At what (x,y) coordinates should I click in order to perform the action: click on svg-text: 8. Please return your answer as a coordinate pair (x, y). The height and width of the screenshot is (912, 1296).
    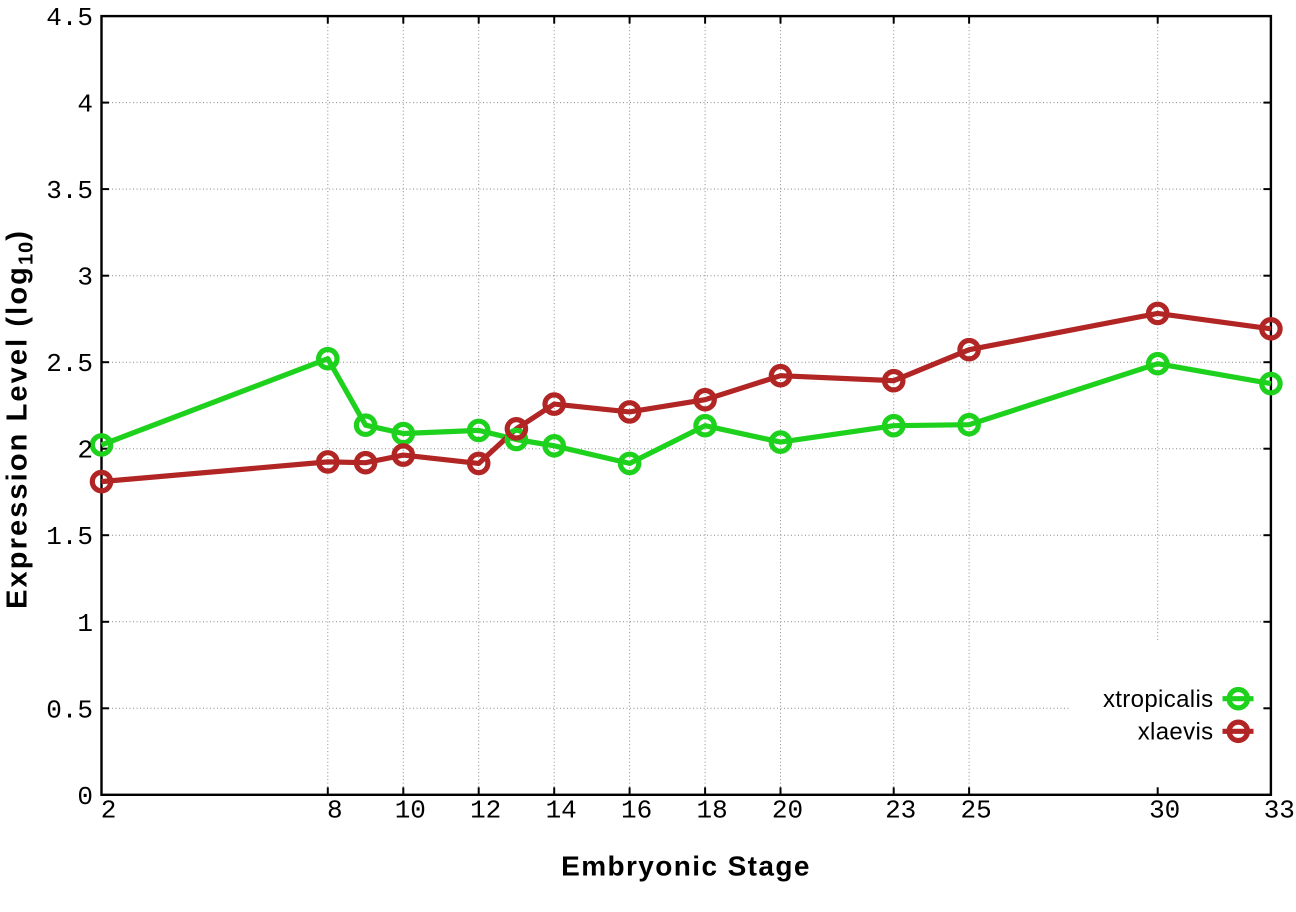
    Looking at the image, I should click on (335, 811).